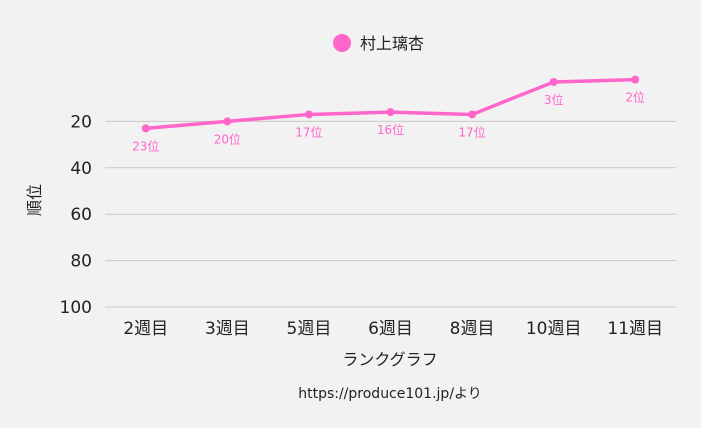  What do you see at coordinates (554, 329) in the screenshot?
I see `x-tick-label: 10週目` at bounding box center [554, 329].